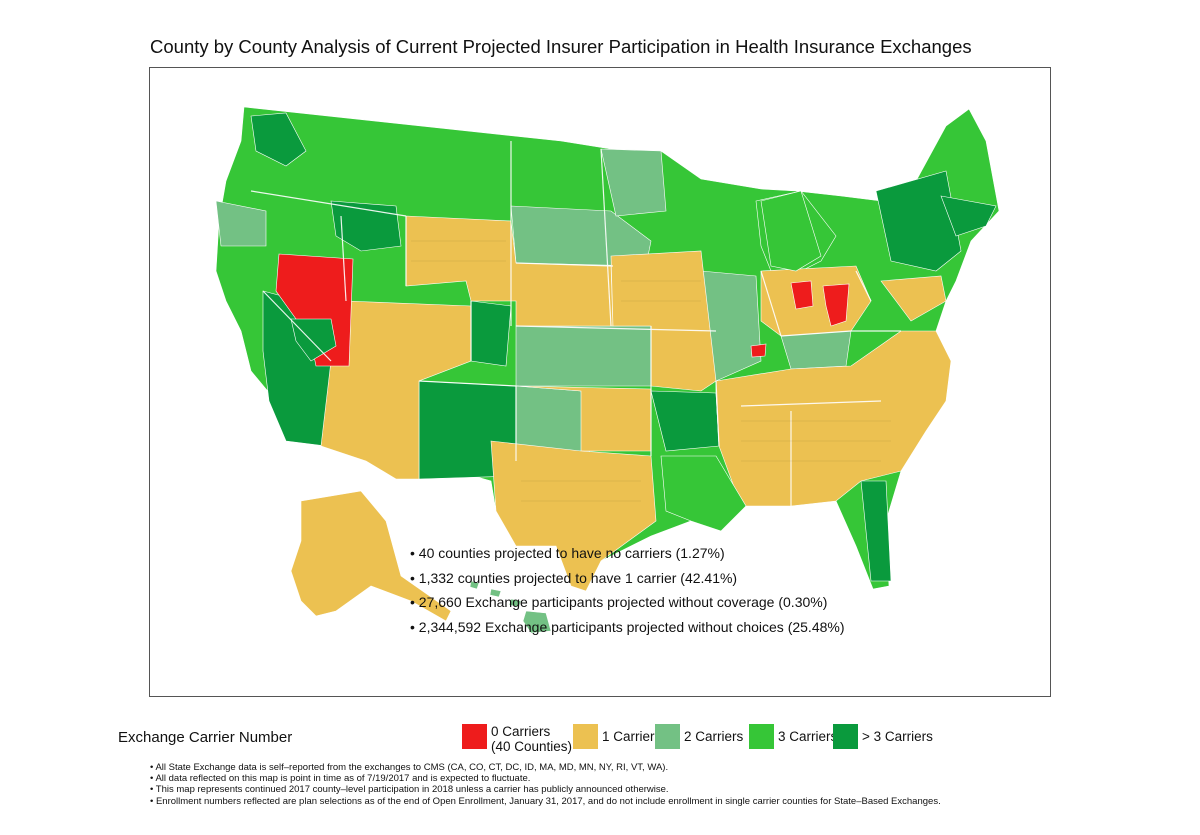 The image size is (1200, 835). Describe the element at coordinates (897, 736) in the screenshot. I see `legend-label-four-plus: > 3 Carriers` at that location.